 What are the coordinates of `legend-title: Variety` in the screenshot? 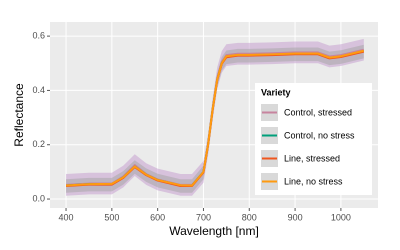 It's located at (276, 92).